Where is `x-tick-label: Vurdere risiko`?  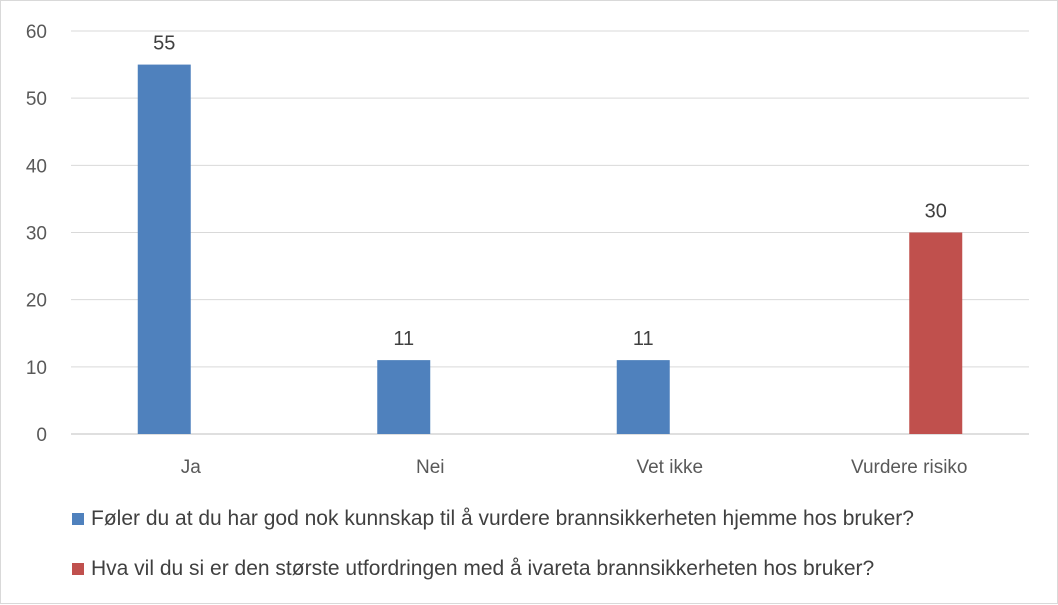
x-tick-label: Vurdere risiko is located at coordinates (909, 467).